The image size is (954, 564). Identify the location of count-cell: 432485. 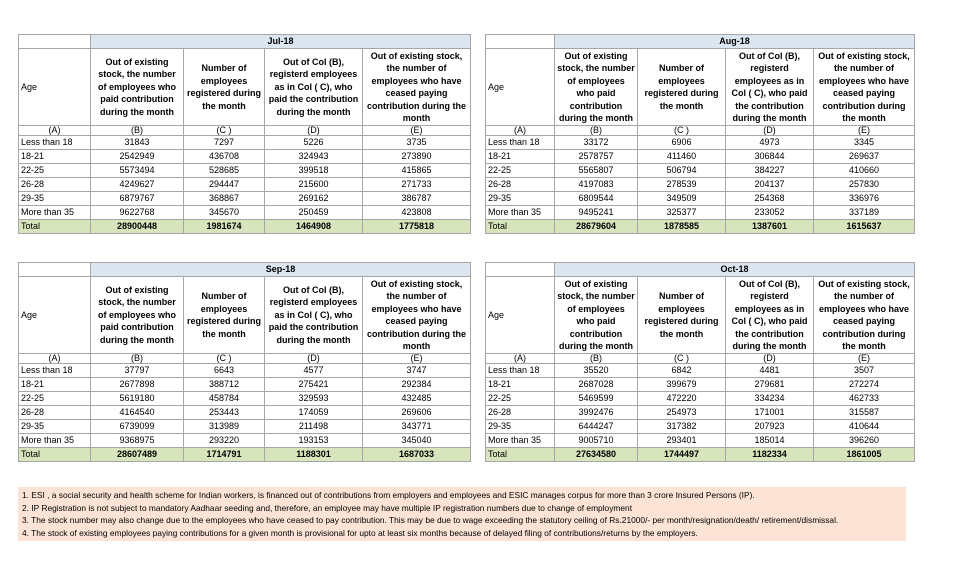
(416, 398).